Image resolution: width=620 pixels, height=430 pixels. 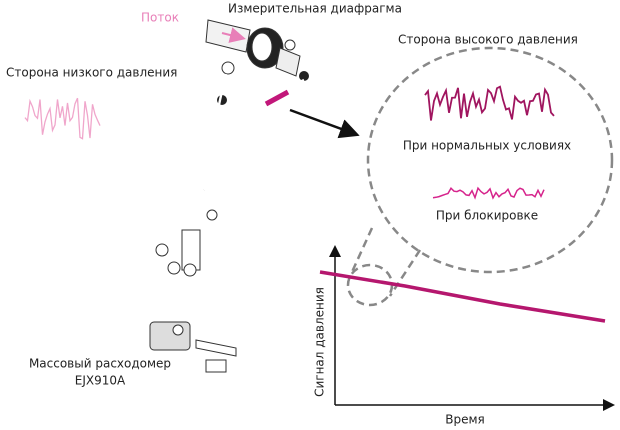 What do you see at coordinates (488, 193) in the screenshot?
I see `blocked-noise` at bounding box center [488, 193].